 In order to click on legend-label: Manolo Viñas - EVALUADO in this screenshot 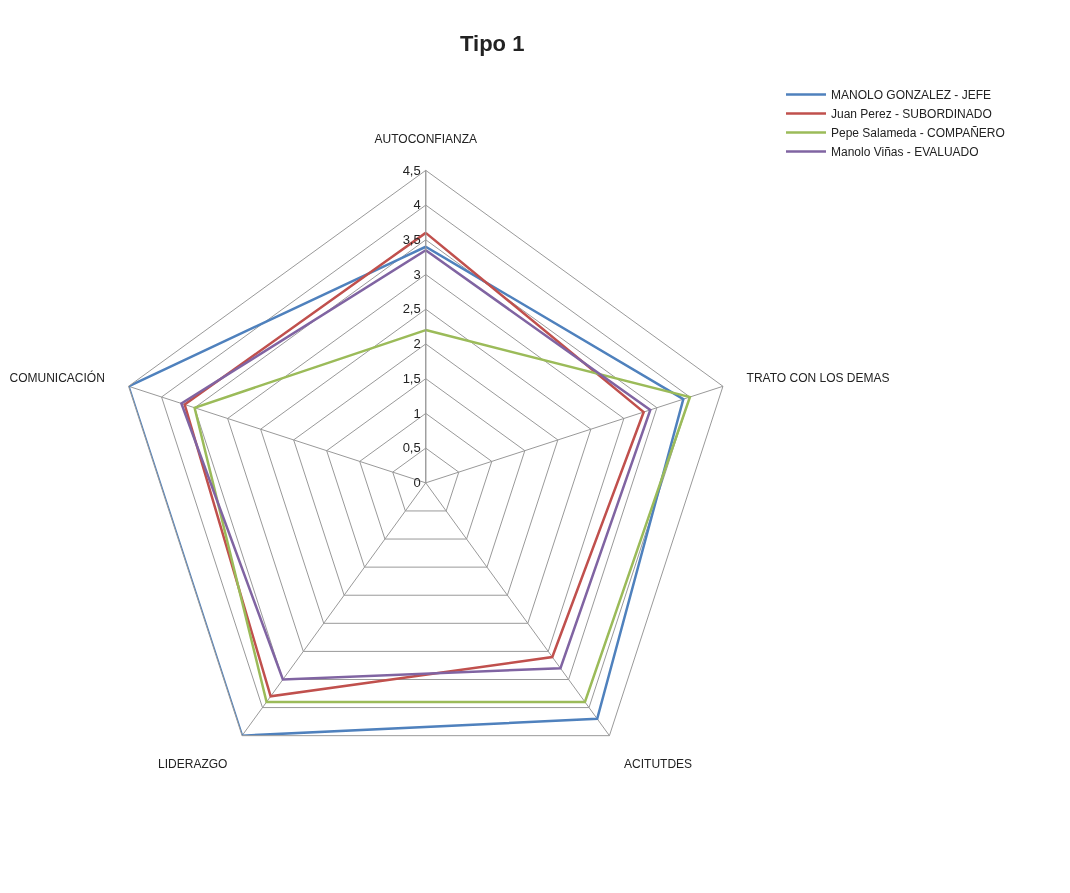, I will do `click(905, 152)`.